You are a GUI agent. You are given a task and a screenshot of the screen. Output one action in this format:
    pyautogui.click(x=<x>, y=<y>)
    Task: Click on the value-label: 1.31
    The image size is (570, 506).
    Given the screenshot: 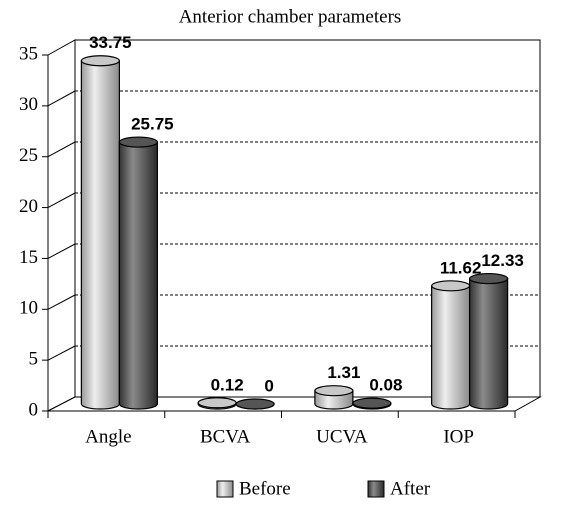 What is the action you would take?
    pyautogui.click(x=343, y=372)
    